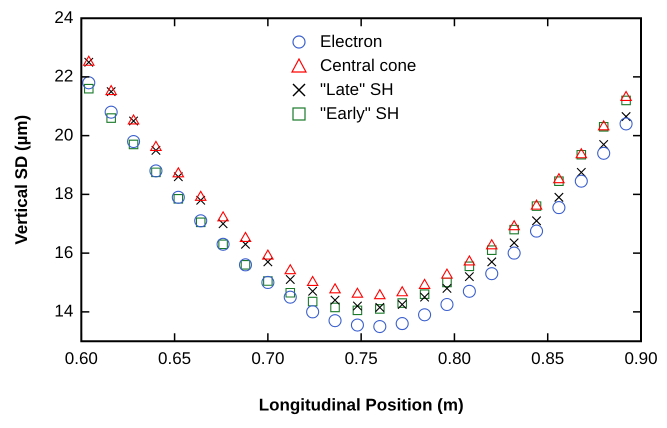  I want to click on x-tick-label: 0.60, so click(81, 358).